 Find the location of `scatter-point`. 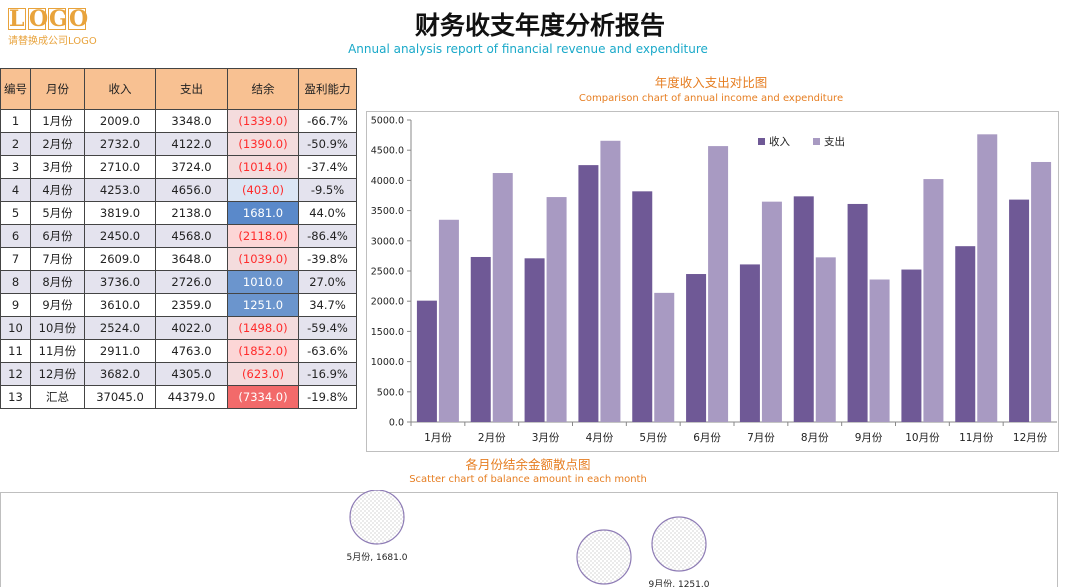

scatter-point is located at coordinates (377, 517).